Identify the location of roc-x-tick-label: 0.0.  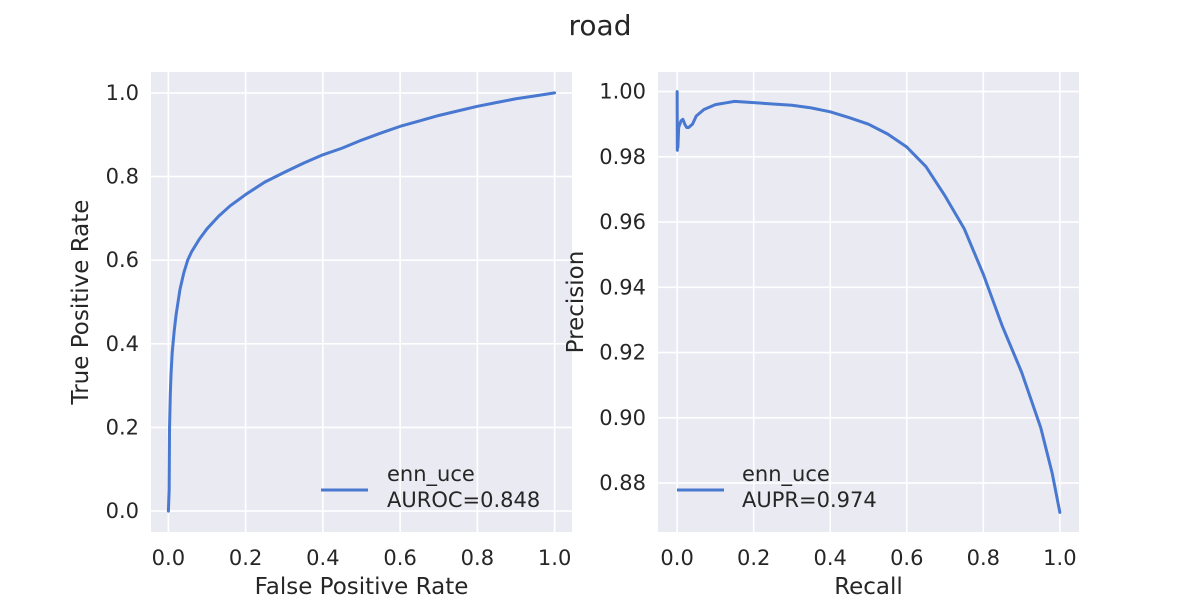
(168, 558).